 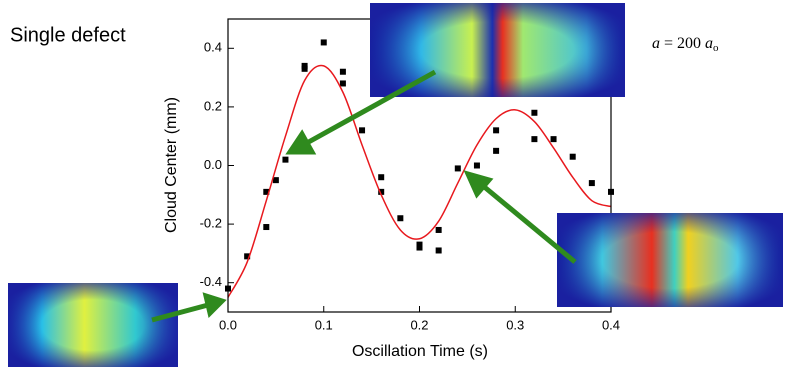 What do you see at coordinates (716, 48) in the screenshot?
I see `annotation-subscript: o` at bounding box center [716, 48].